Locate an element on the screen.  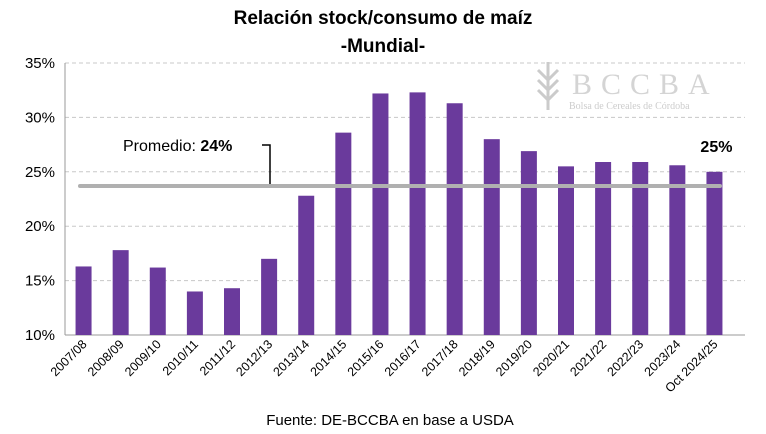
chart-title: Relación stock/consumo de maíz is located at coordinates (383, 18).